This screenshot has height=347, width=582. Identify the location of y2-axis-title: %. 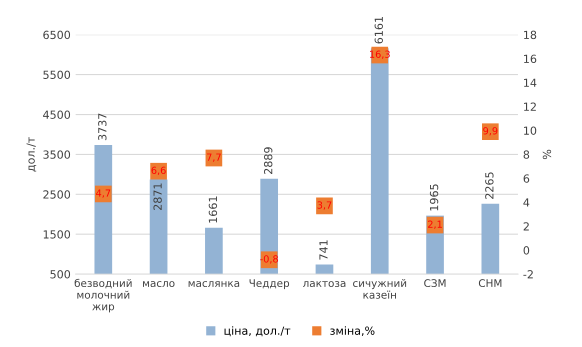
(547, 155).